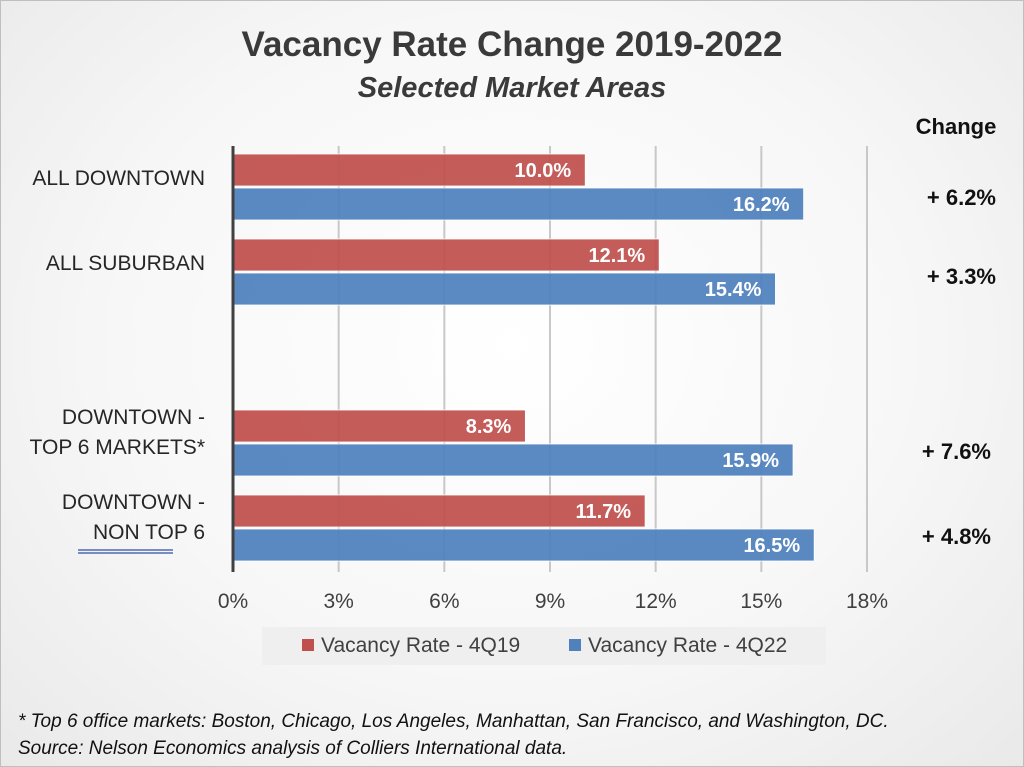 The width and height of the screenshot is (1024, 767). What do you see at coordinates (512, 44) in the screenshot?
I see `chart-title: Vacancy Rate Change 2019-2022` at bounding box center [512, 44].